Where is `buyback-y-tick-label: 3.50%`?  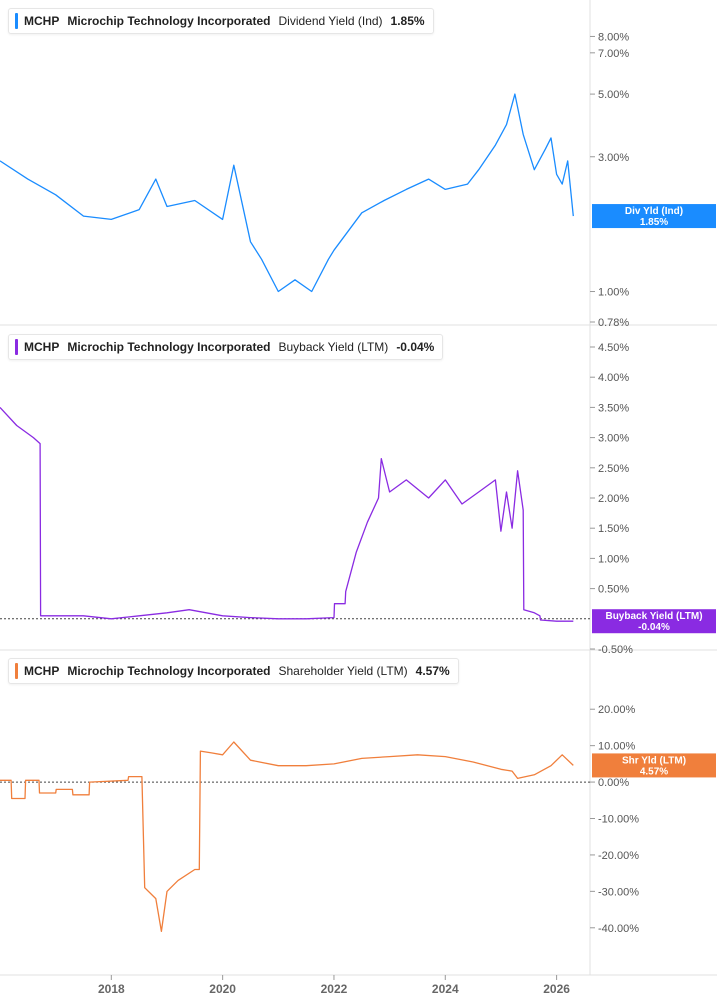 buyback-y-tick-label: 3.50% is located at coordinates (613, 408).